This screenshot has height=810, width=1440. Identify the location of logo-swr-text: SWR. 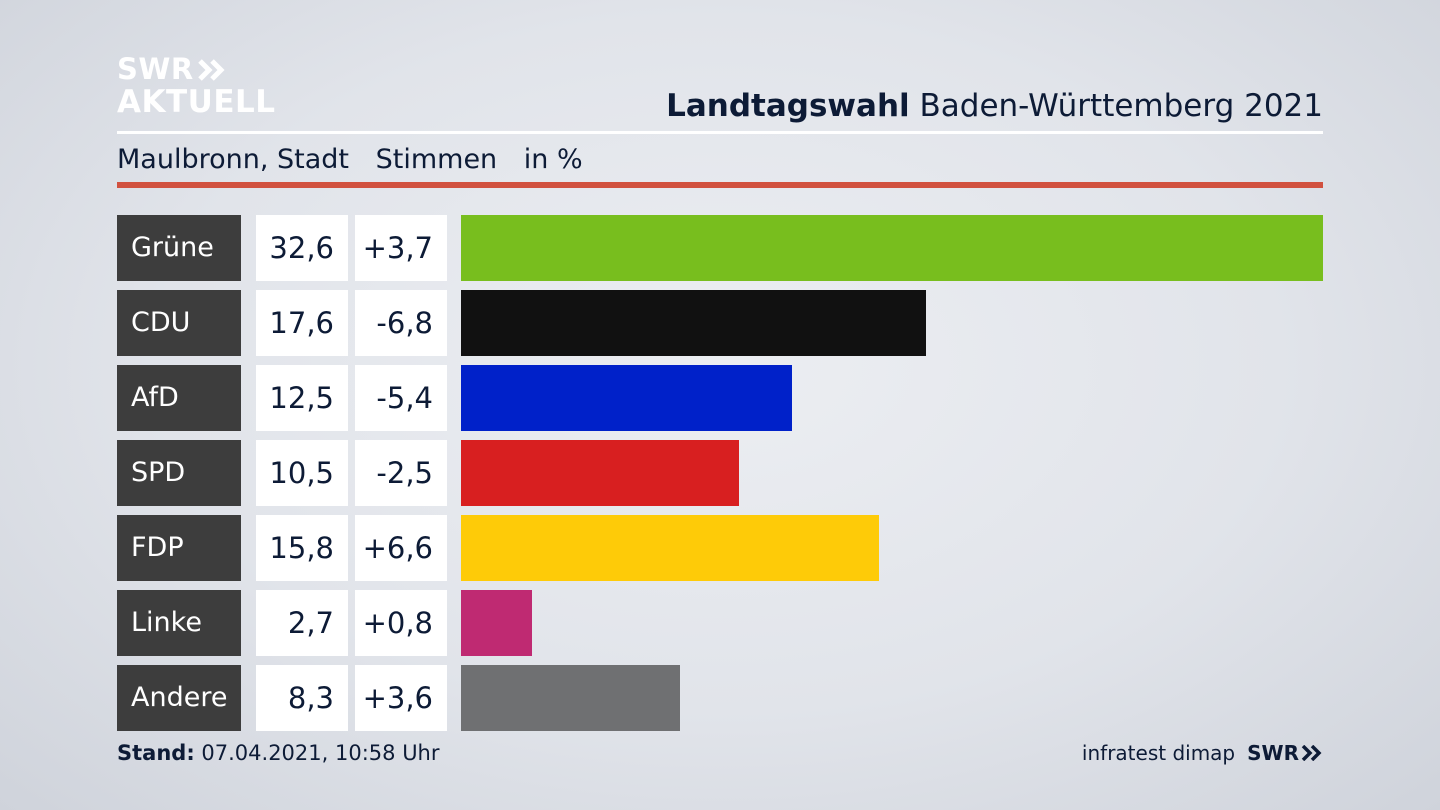
(155, 69).